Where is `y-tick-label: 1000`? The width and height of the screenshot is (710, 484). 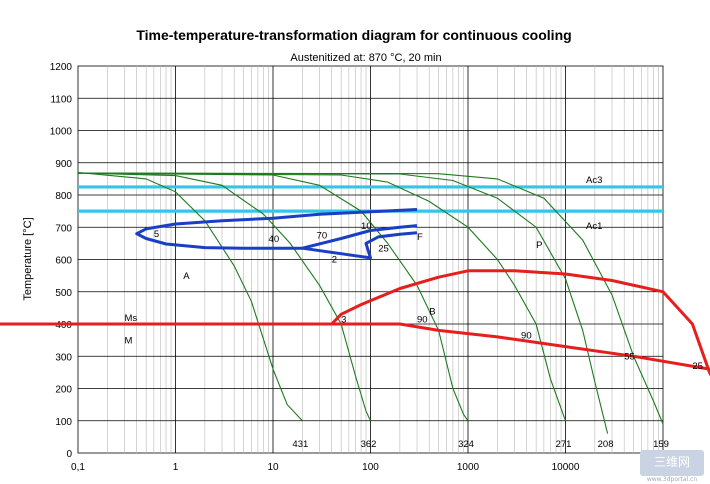 y-tick-label: 1000 is located at coordinates (61, 132).